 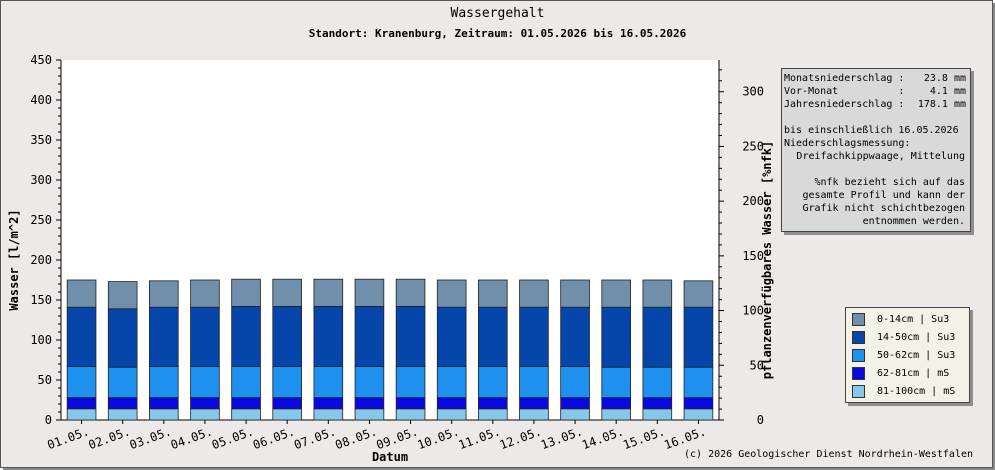 I want to click on yearly-precip-row: Jahresniederschlag : 178.1 mm, so click(x=875, y=105).